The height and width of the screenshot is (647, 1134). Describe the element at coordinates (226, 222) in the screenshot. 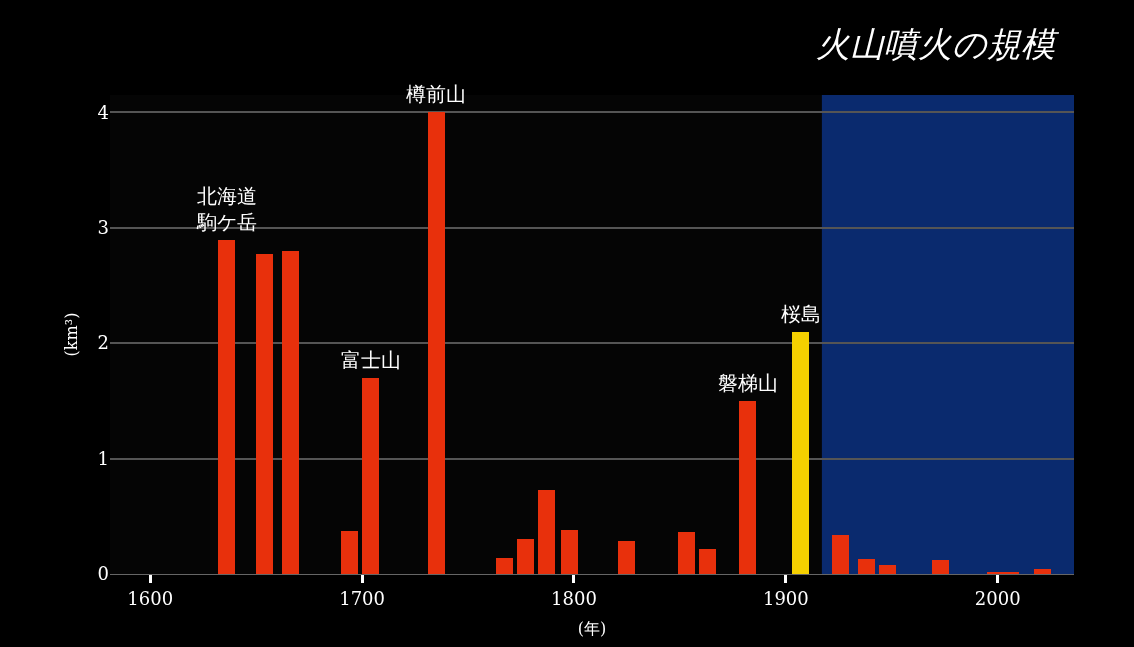

I see `annotation: 駒ケ岳` at that location.